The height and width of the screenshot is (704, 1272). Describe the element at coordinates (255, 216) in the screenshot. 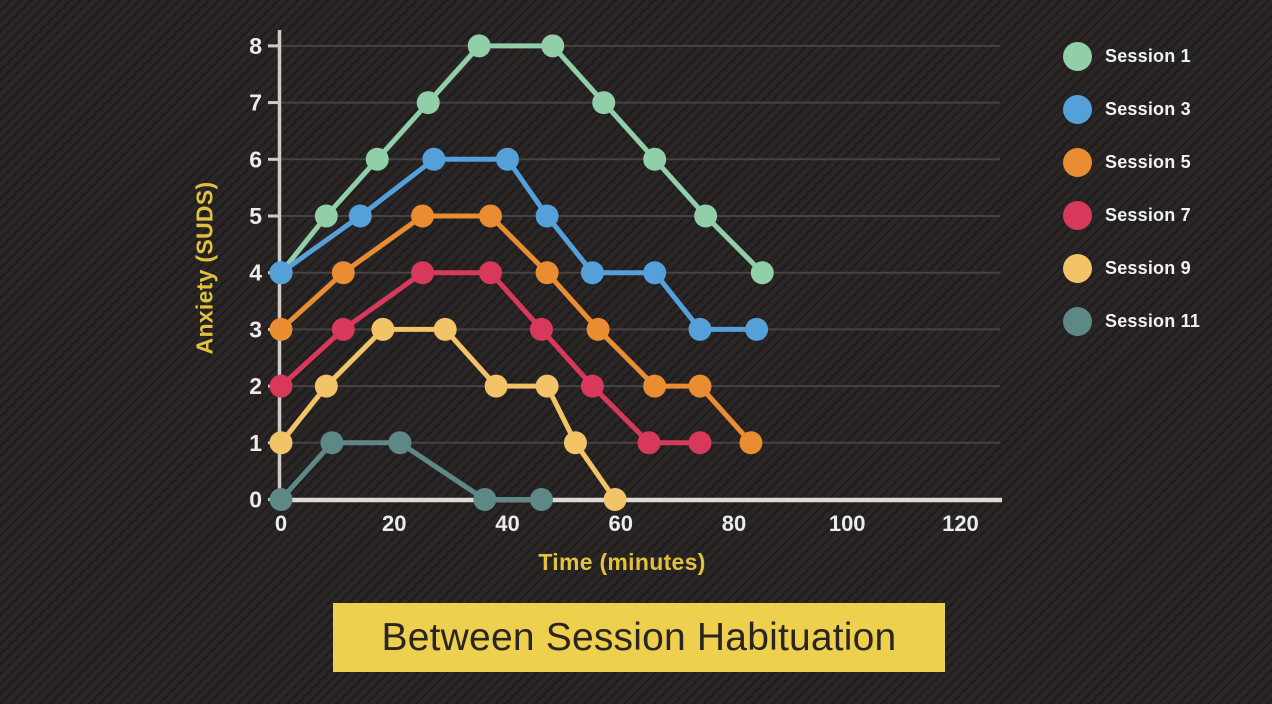

I see `y-tick-label-5: 5` at that location.